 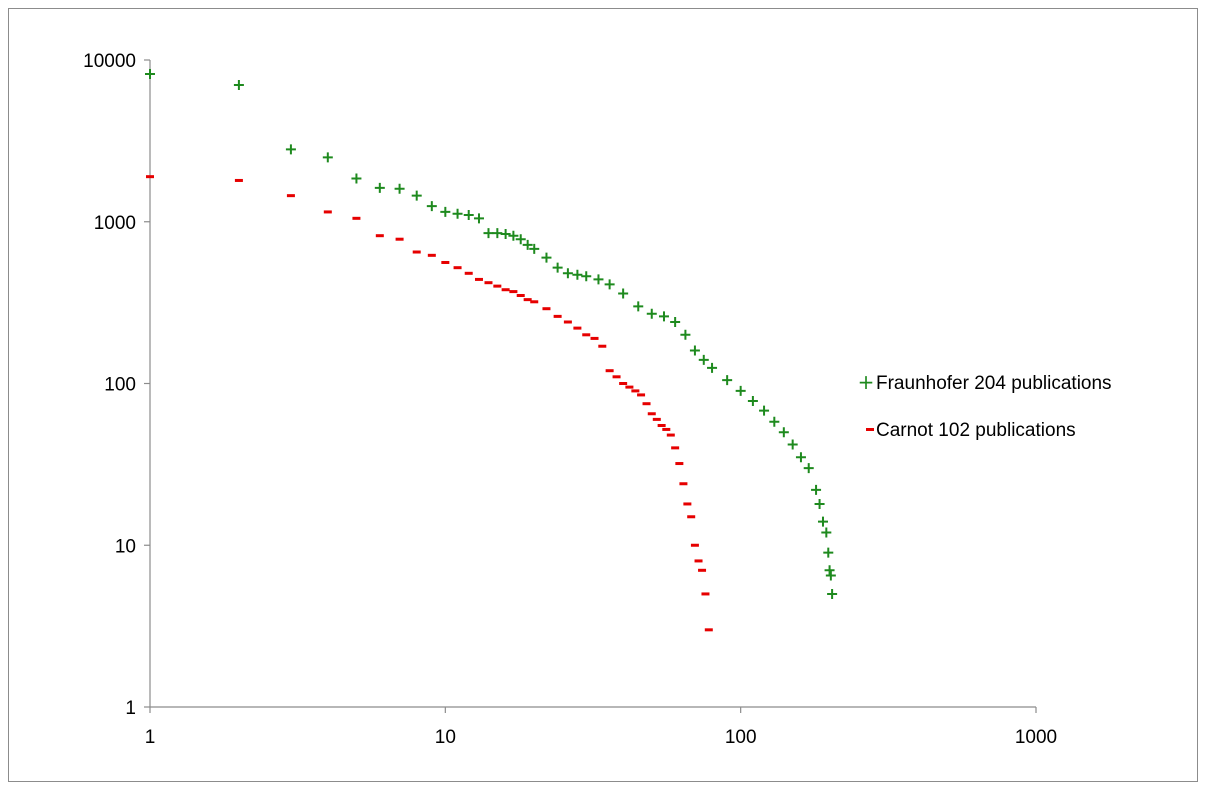 I want to click on y-tick-label: 10000, so click(x=109, y=61).